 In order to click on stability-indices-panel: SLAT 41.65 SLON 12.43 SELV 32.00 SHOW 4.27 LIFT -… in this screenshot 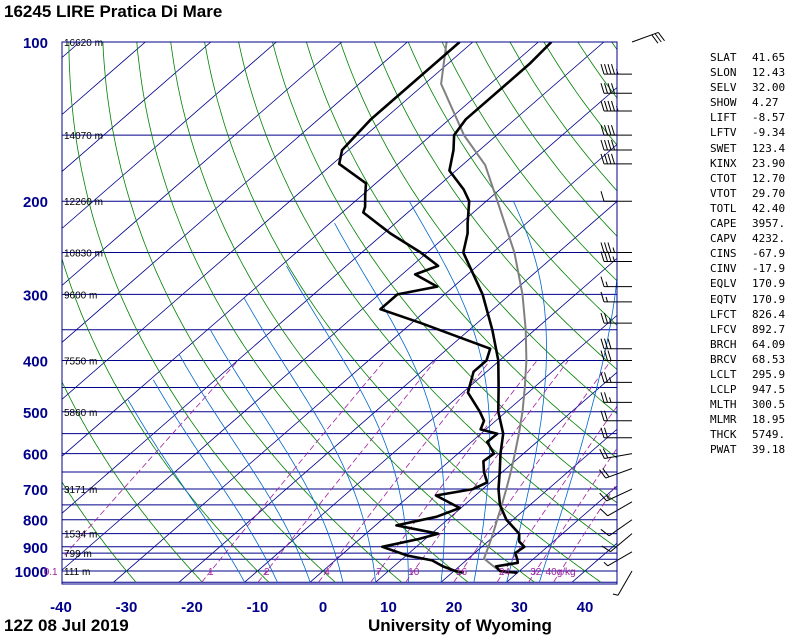, I will do `click(753, 254)`.